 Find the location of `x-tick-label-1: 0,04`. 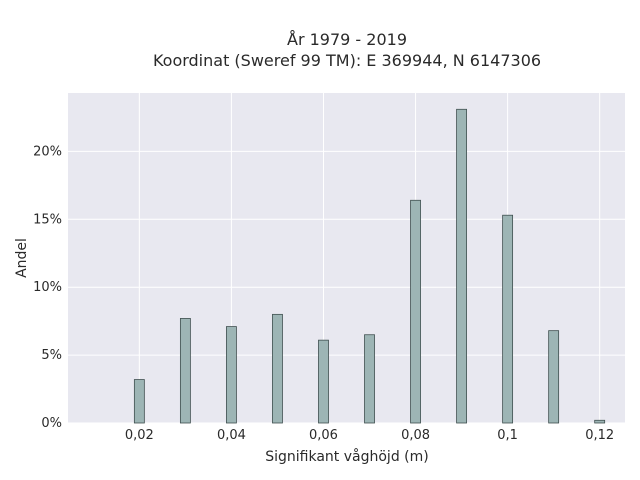

x-tick-label-1: 0,04 is located at coordinates (231, 435).